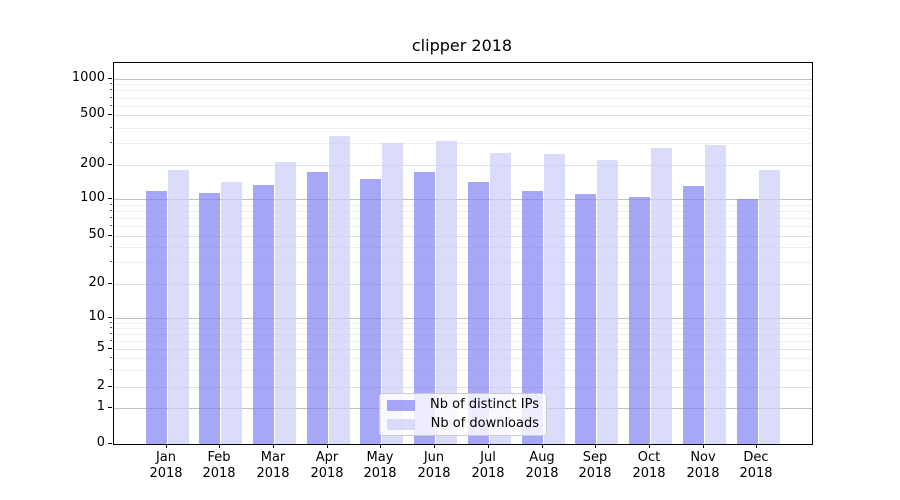 This screenshot has width=900, height=500. Describe the element at coordinates (92, 163) in the screenshot. I see `y-tick-label: 200` at that location.